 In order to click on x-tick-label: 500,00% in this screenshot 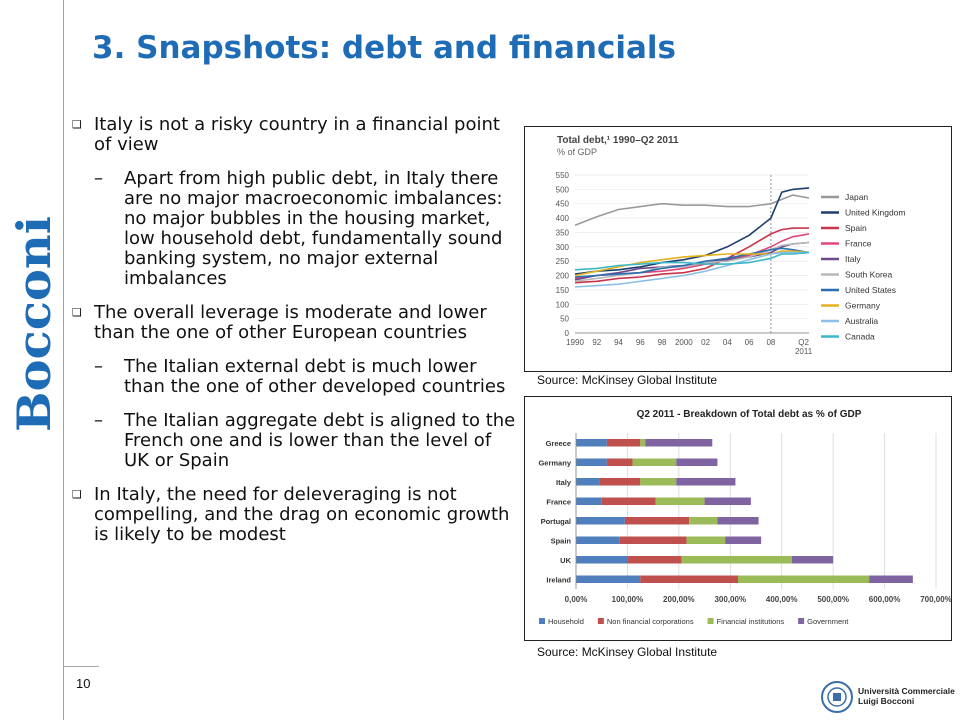, I will do `click(833, 599)`.